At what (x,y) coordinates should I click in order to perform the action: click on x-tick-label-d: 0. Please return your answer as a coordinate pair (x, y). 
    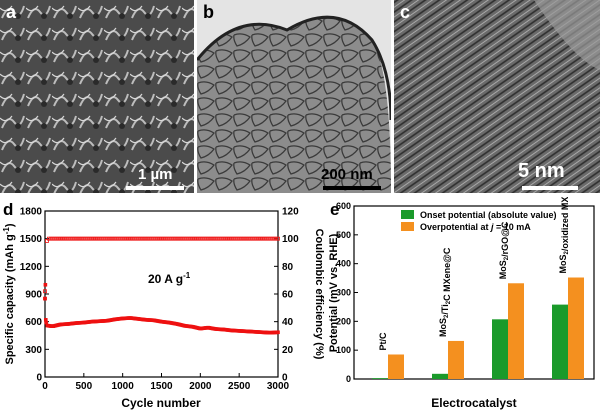
    Looking at the image, I should click on (45, 386).